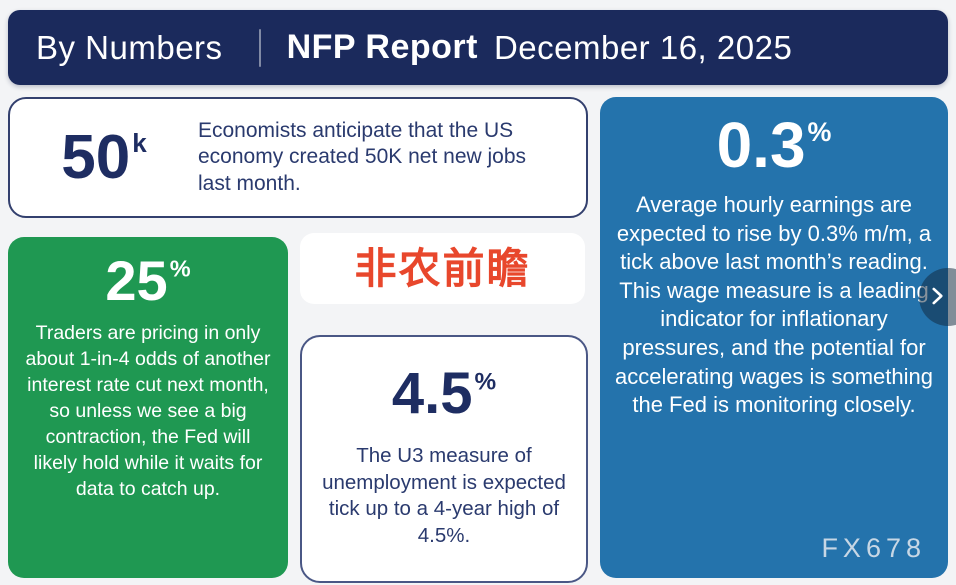 Image resolution: width=956 pixels, height=585 pixels. What do you see at coordinates (259, 47) in the screenshot?
I see `header-divider` at bounding box center [259, 47].